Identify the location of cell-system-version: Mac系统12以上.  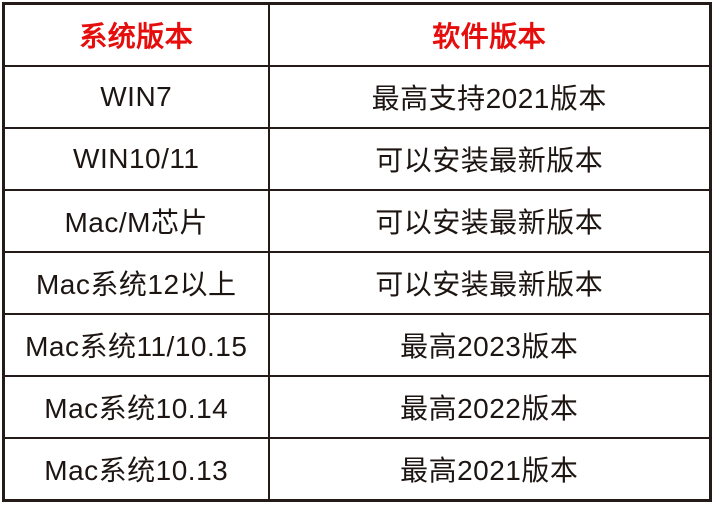
(136, 282).